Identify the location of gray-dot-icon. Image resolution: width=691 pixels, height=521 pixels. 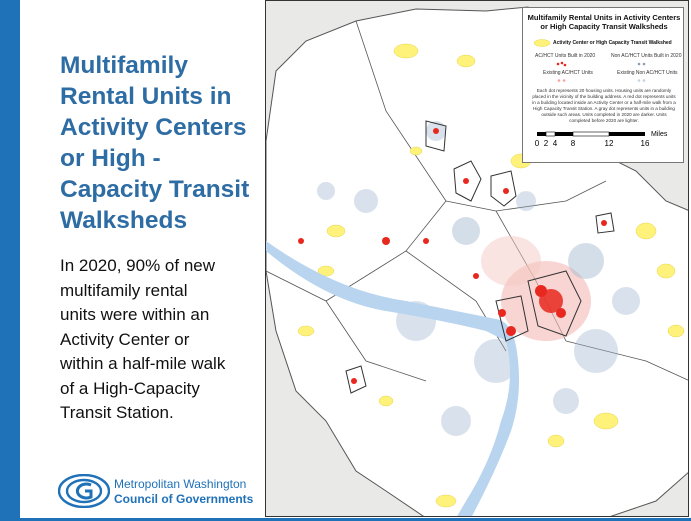
(641, 64).